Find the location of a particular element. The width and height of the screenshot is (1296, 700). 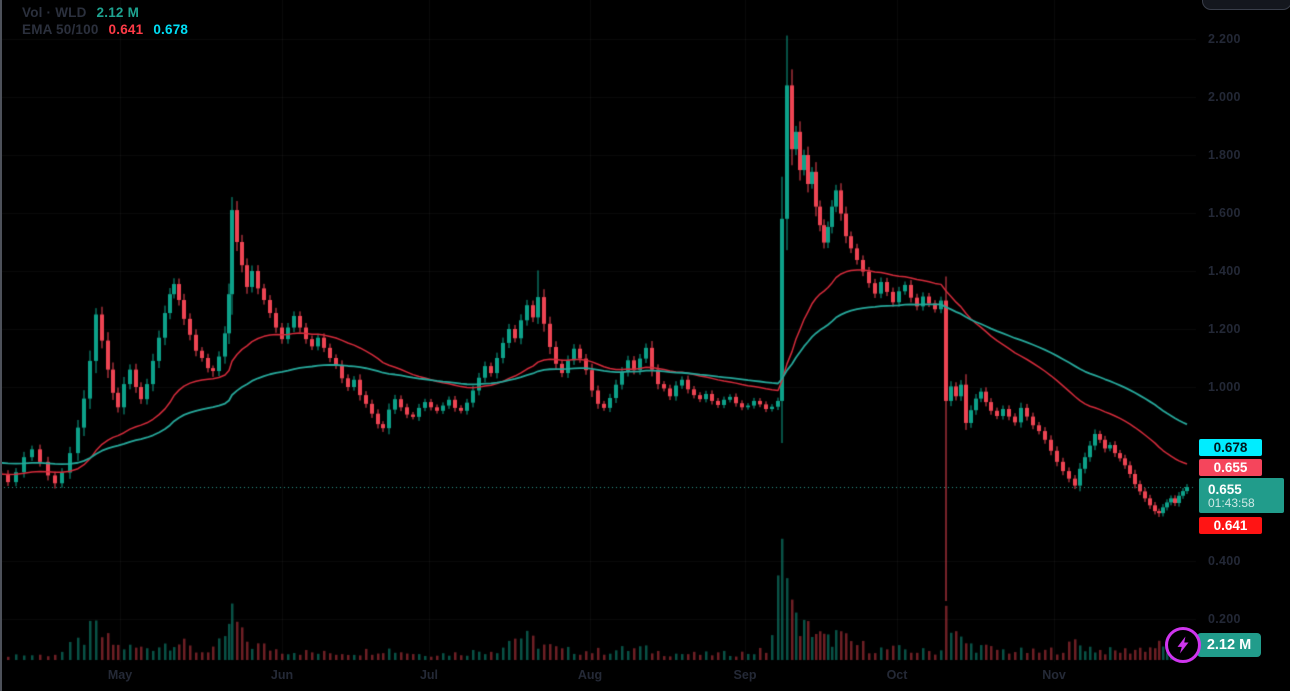

price-tick-label: 1.200 is located at coordinates (1224, 329).